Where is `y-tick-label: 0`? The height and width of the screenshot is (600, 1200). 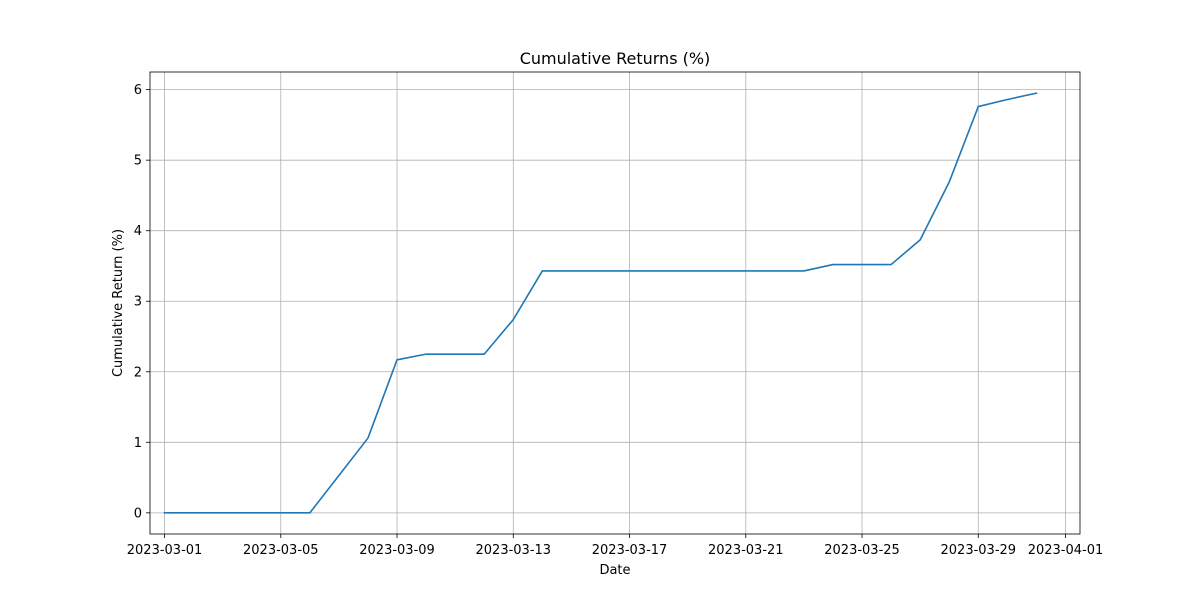 y-tick-label: 0 is located at coordinates (138, 513).